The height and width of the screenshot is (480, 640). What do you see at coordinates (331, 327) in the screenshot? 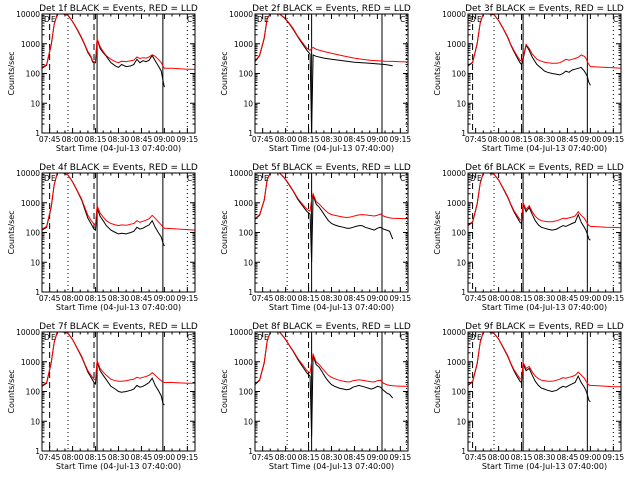
I see `panel-title: Det 8f BLACK = Events, RED = LLD` at bounding box center [331, 327].